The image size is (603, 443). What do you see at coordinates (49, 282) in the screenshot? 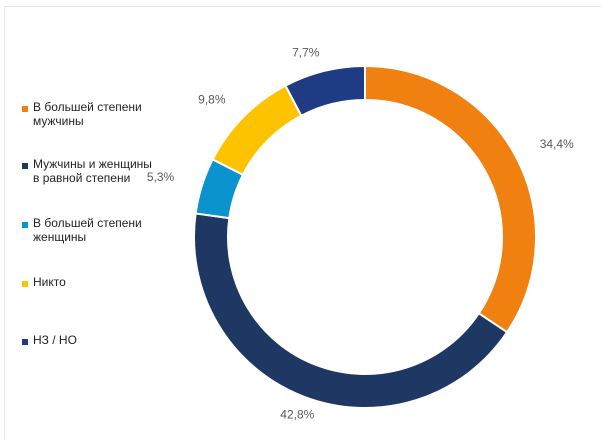
I see `legend-label: Никто` at bounding box center [49, 282].